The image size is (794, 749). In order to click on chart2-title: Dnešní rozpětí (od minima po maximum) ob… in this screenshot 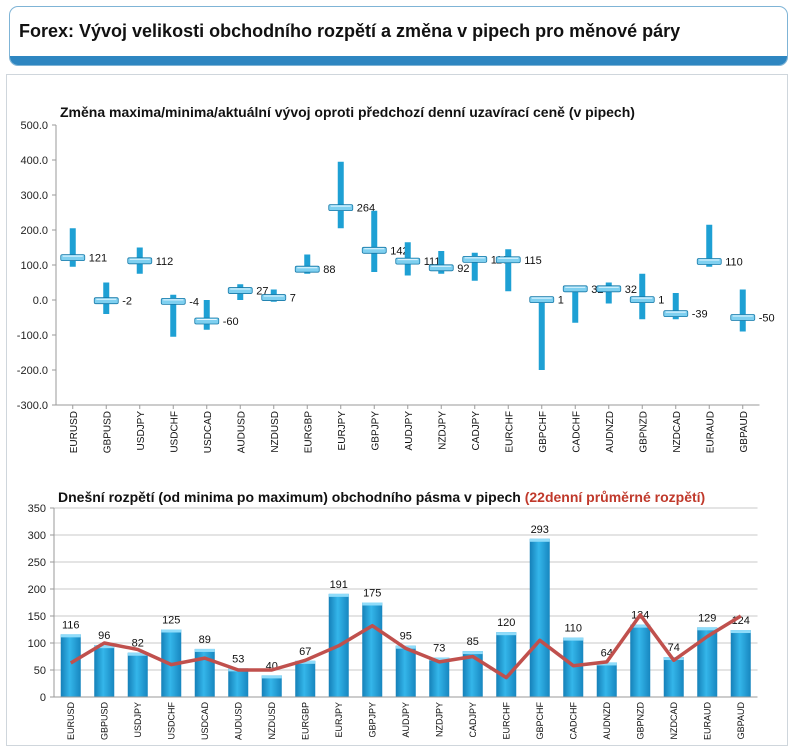, I will do `click(381, 497)`.